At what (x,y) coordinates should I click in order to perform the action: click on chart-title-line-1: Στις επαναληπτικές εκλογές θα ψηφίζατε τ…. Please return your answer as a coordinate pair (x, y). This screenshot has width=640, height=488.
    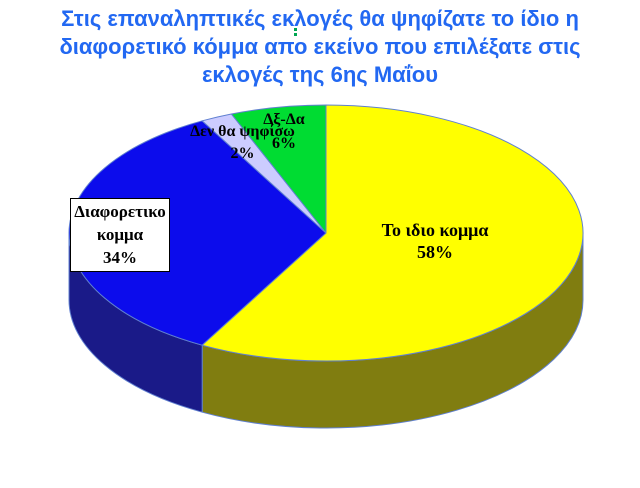
    Looking at the image, I should click on (320, 18).